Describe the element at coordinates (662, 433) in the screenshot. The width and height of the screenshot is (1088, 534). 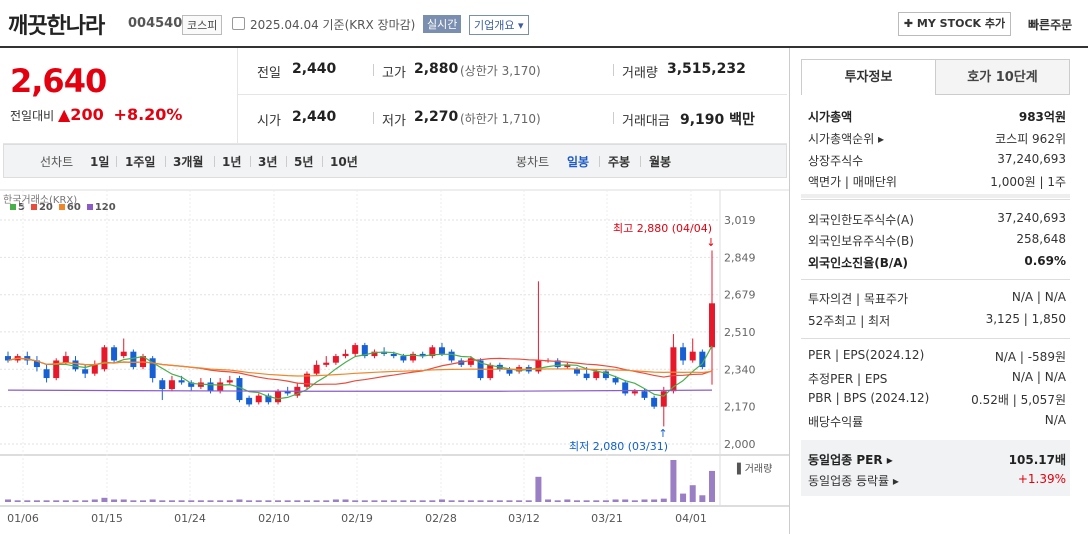
I see `up-arrow-icon: ↑` at that location.